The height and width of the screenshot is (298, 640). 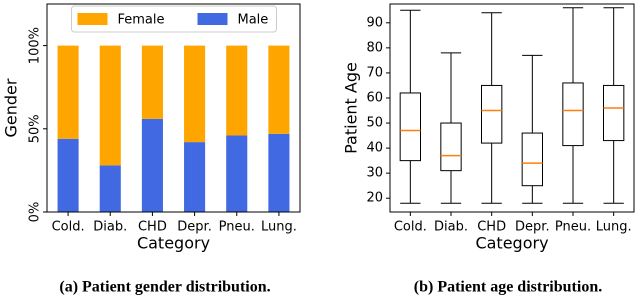 I want to click on y-tick-label: 30, so click(x=374, y=173).